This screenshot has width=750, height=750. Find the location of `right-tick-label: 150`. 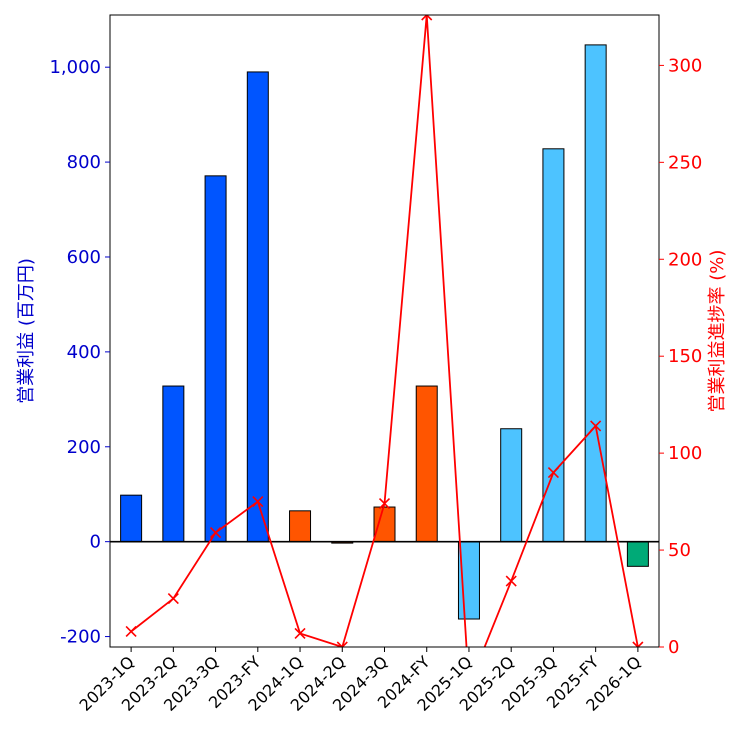

right-tick-label: 150 is located at coordinates (685, 356).